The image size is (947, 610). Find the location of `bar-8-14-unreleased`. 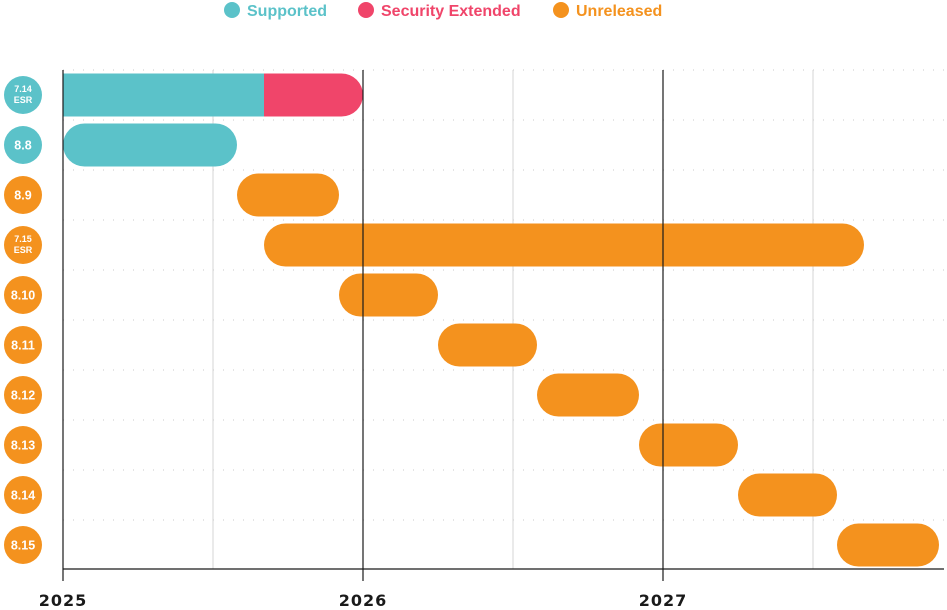

bar-8-14-unreleased is located at coordinates (787, 495).